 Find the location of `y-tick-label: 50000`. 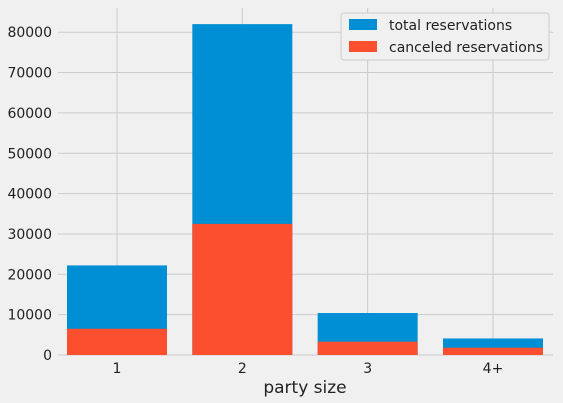

y-tick-label: 50000 is located at coordinates (29, 154).